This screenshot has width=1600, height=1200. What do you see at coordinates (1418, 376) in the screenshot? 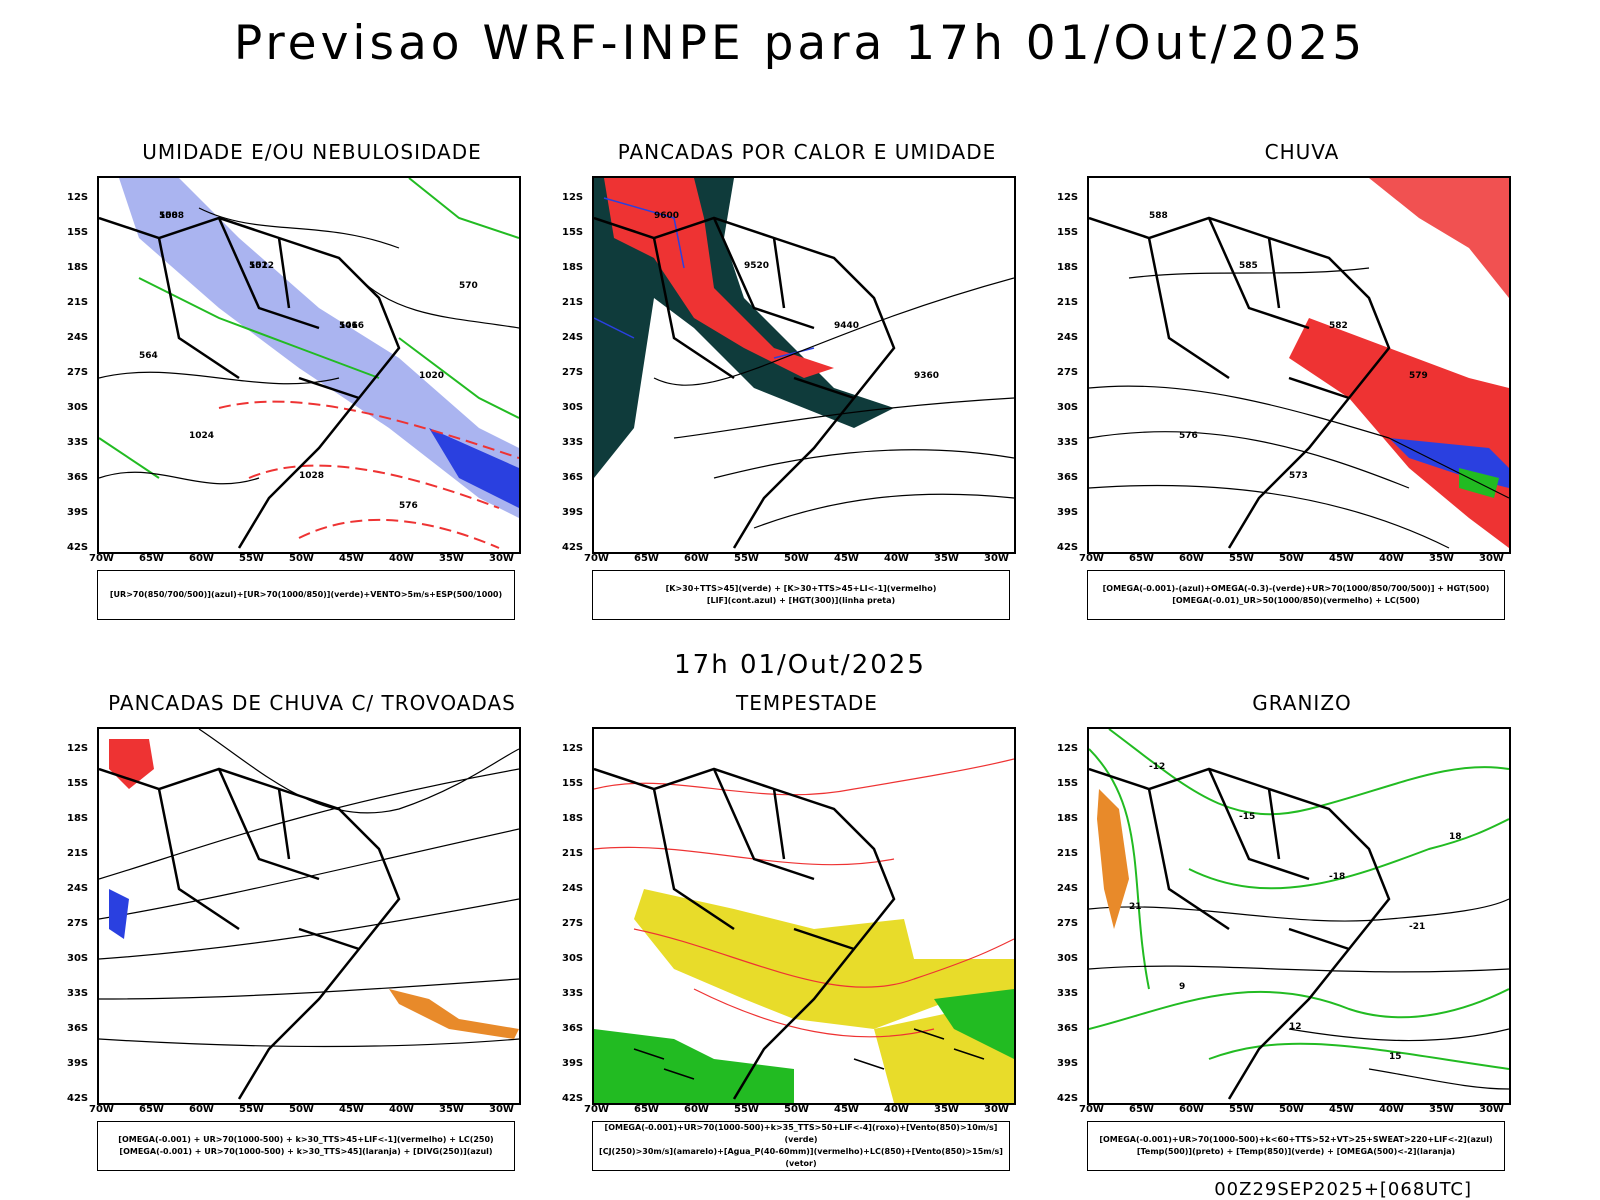
I see `contour-label: 579` at bounding box center [1418, 376].